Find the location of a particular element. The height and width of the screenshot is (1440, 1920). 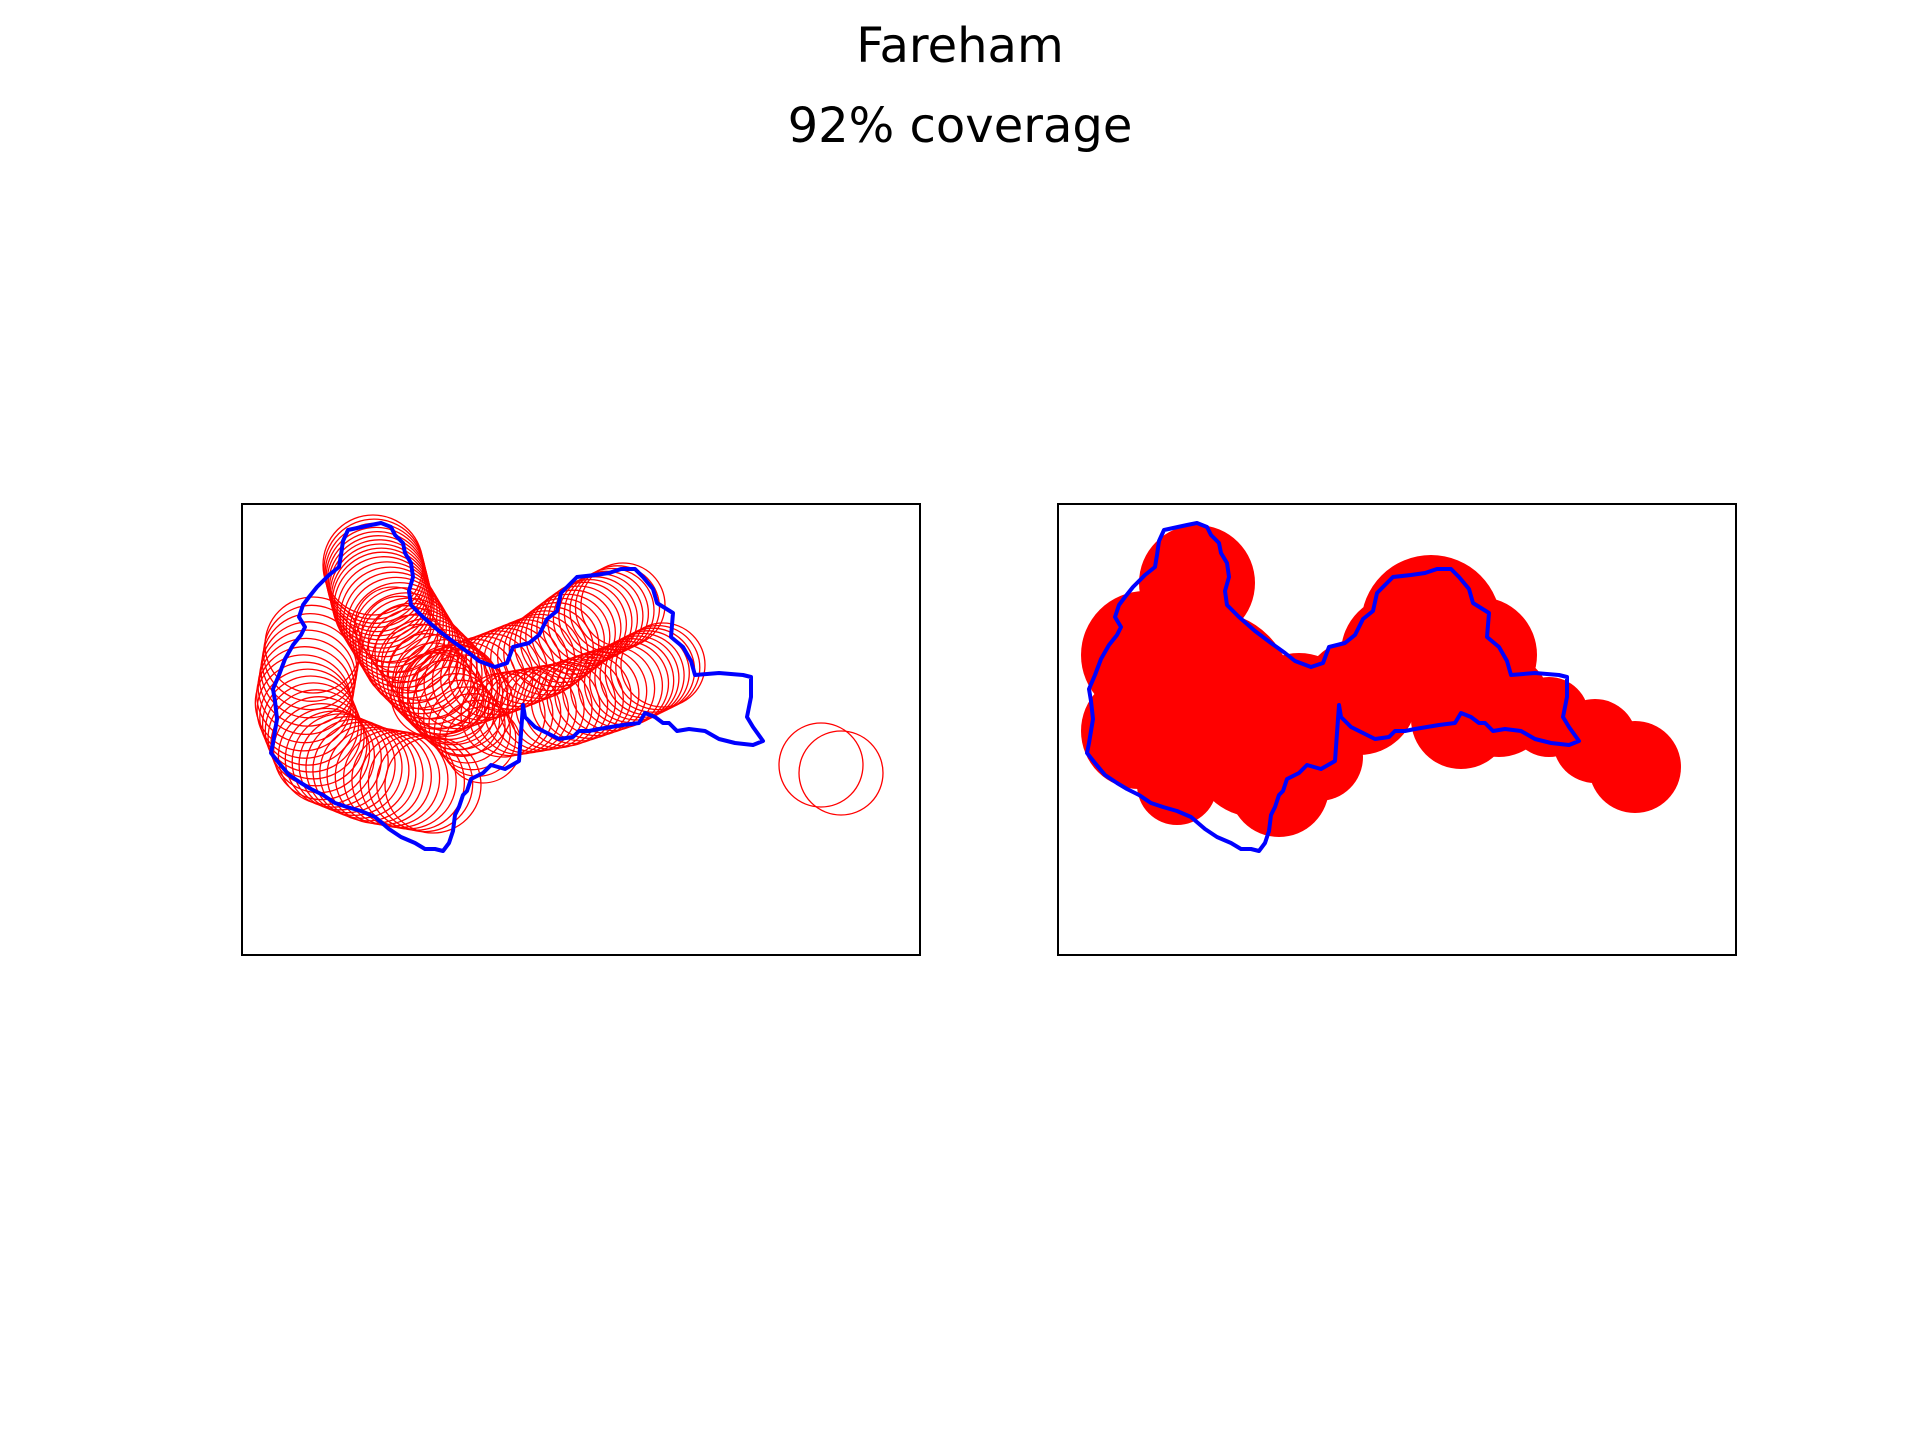

panel-filled-union is located at coordinates (1397, 729).